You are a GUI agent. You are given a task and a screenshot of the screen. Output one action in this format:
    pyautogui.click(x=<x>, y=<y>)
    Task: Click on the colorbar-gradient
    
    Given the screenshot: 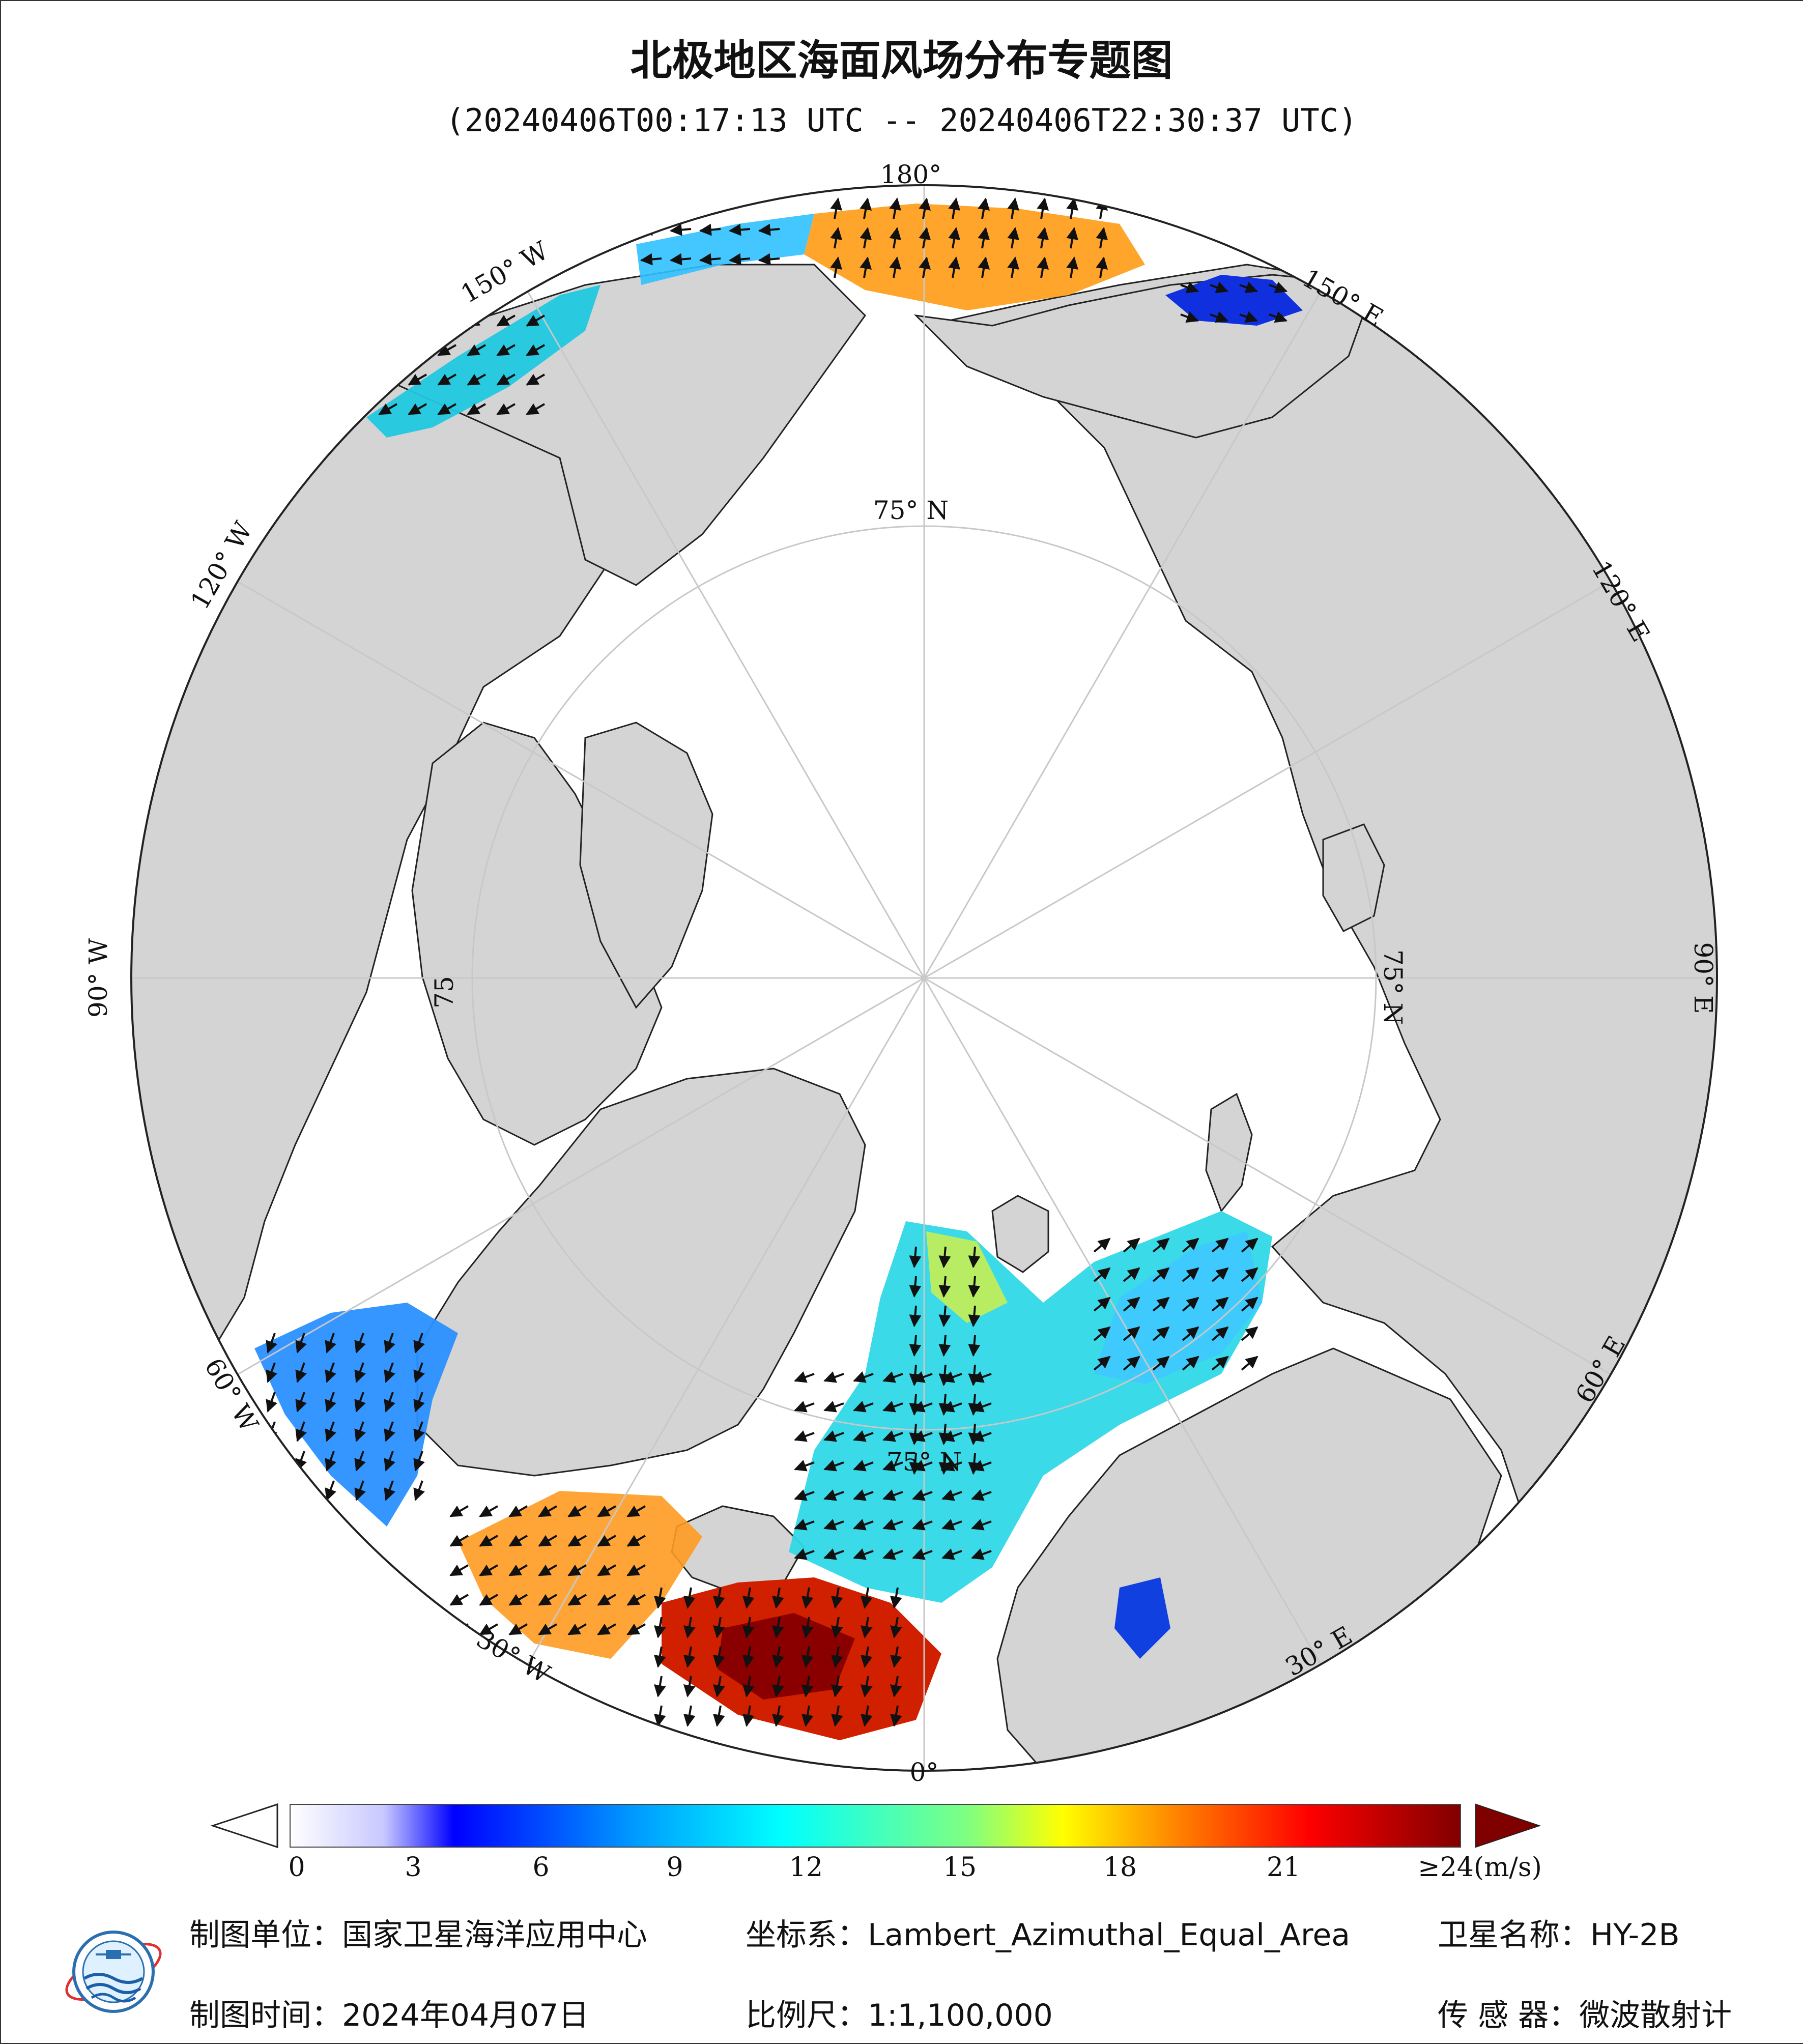 What is the action you would take?
    pyautogui.click(x=875, y=1826)
    